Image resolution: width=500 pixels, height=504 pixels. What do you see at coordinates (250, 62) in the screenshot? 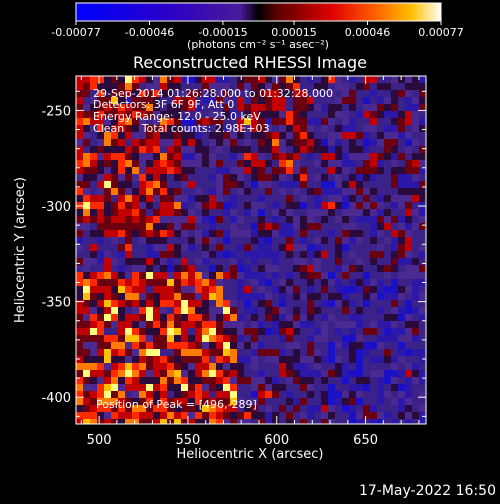
I see `chart-title: Reconstructed RHESSI Image` at bounding box center [250, 62].